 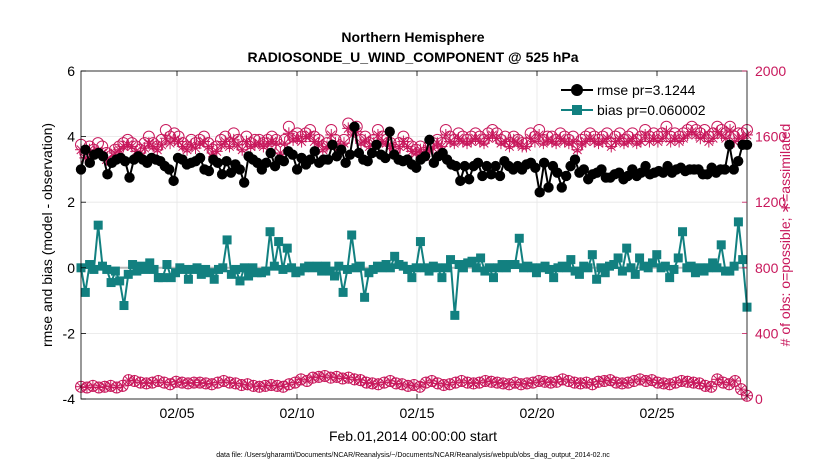 I want to click on x-tick-label-1: 02/10, so click(x=296, y=413).